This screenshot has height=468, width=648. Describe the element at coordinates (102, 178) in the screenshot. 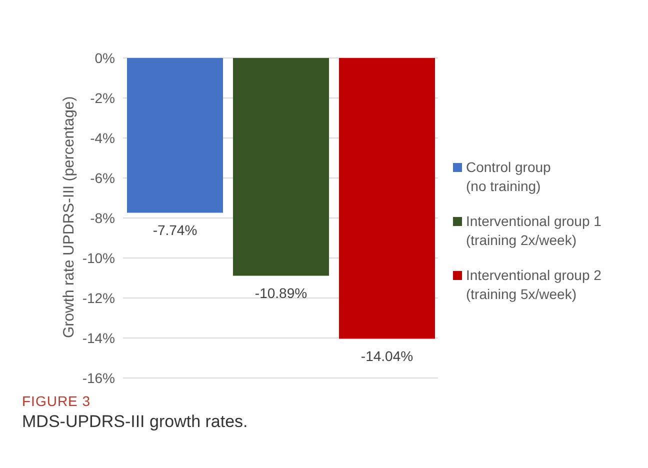

I see `y-tick-label: -6%` at that location.